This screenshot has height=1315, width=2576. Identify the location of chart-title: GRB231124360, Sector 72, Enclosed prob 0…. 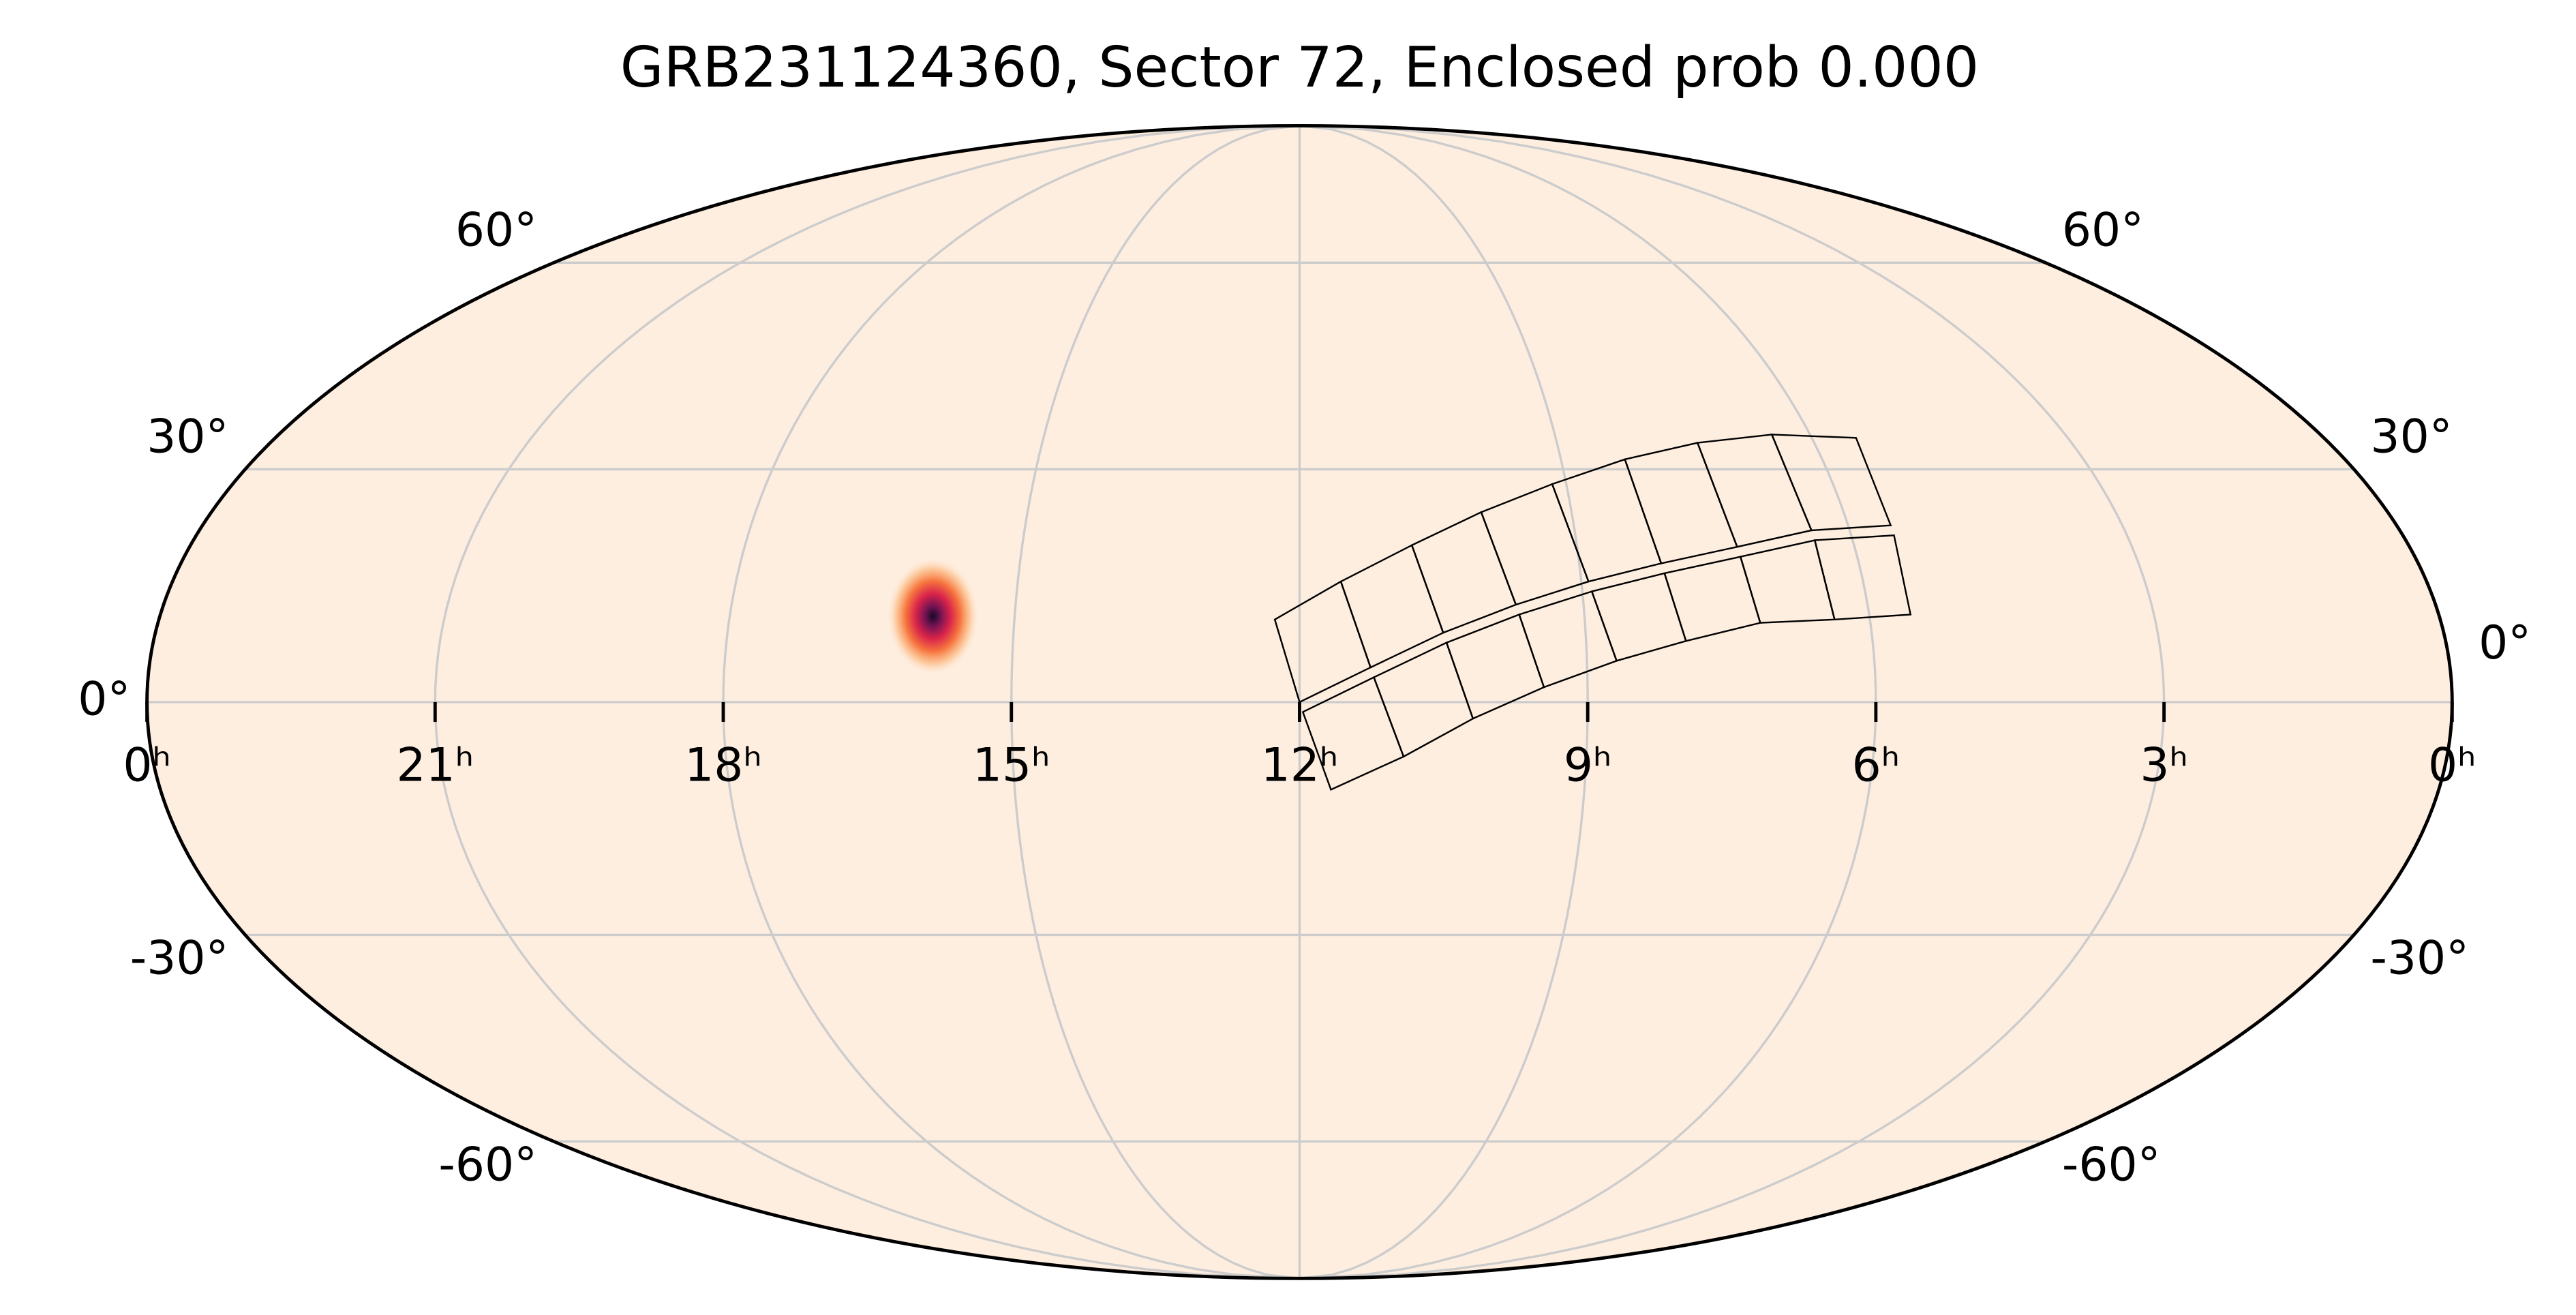
(1300, 67).